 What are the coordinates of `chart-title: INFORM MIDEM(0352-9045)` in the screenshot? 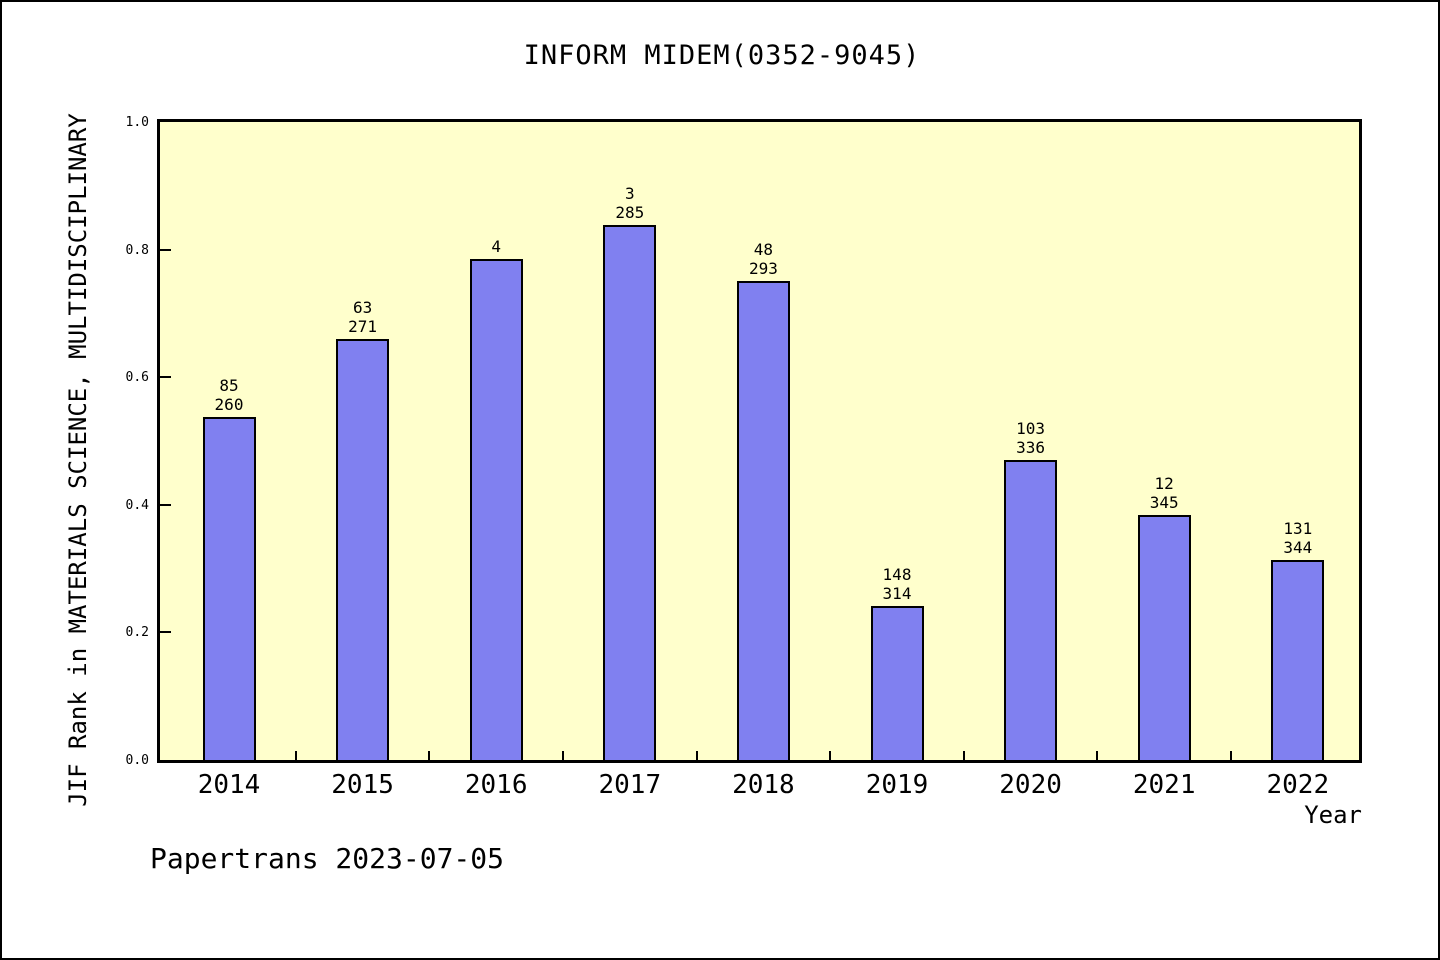 It's located at (722, 55).